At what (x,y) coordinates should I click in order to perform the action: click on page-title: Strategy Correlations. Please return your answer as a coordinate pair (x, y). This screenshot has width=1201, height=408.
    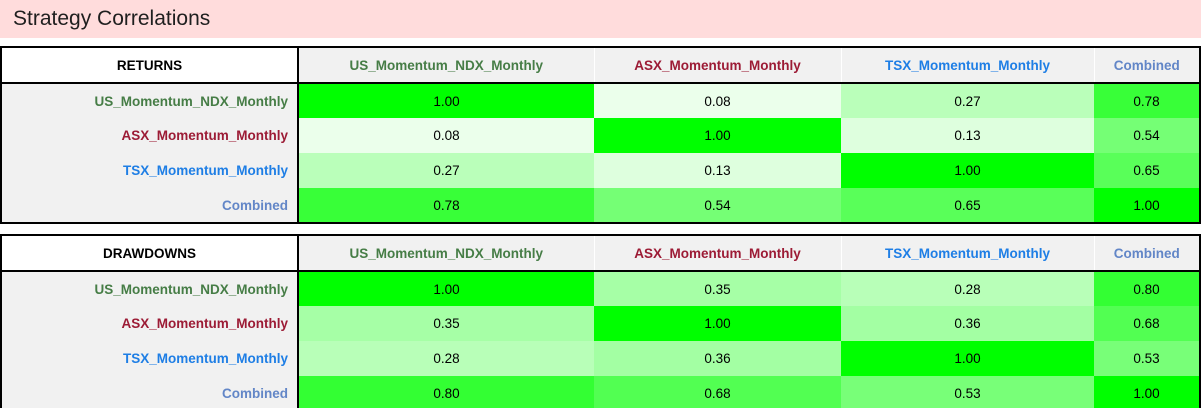
    Looking at the image, I should click on (600, 19).